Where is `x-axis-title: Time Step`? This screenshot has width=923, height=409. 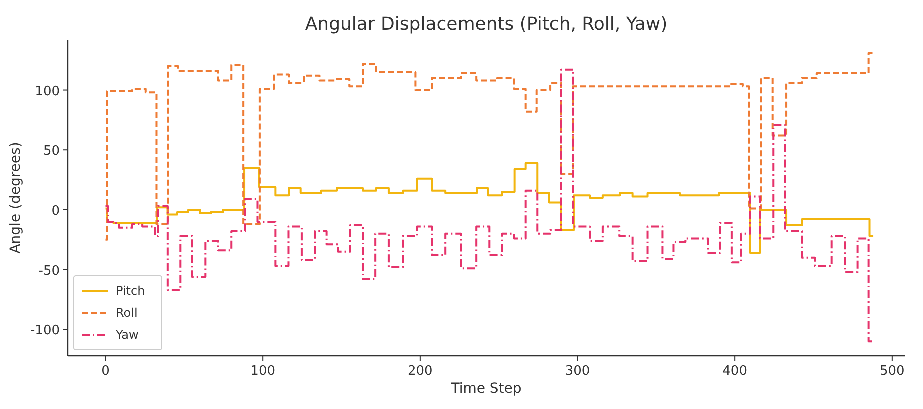 x-axis-title: Time Step is located at coordinates (486, 389).